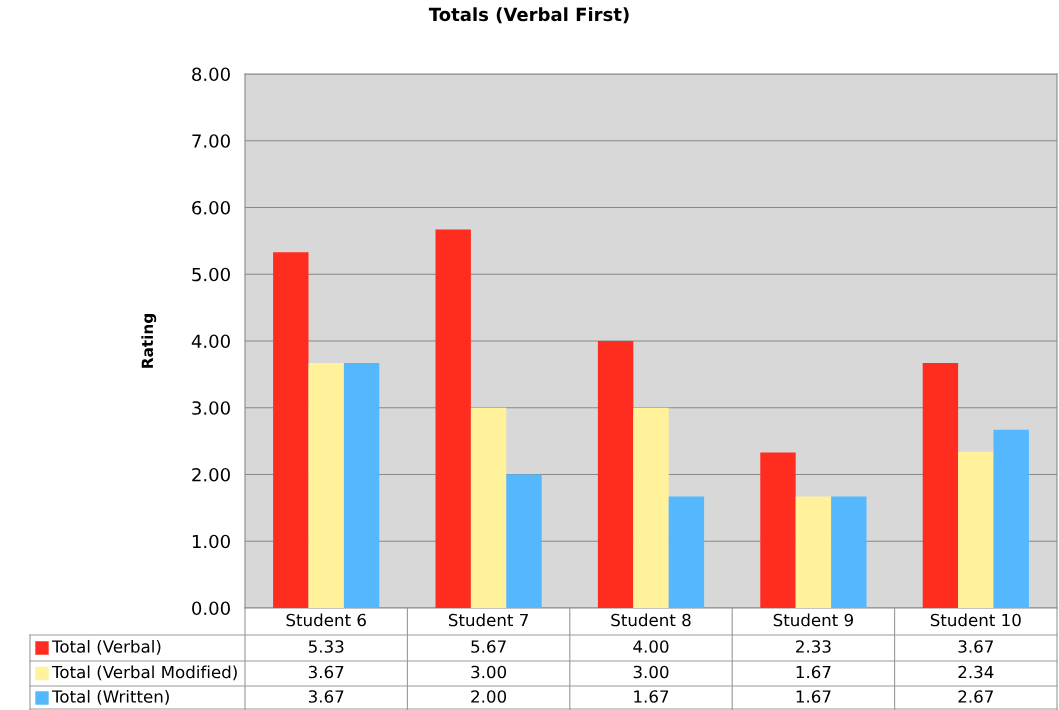  I want to click on data-label: 5.33, so click(326, 646).